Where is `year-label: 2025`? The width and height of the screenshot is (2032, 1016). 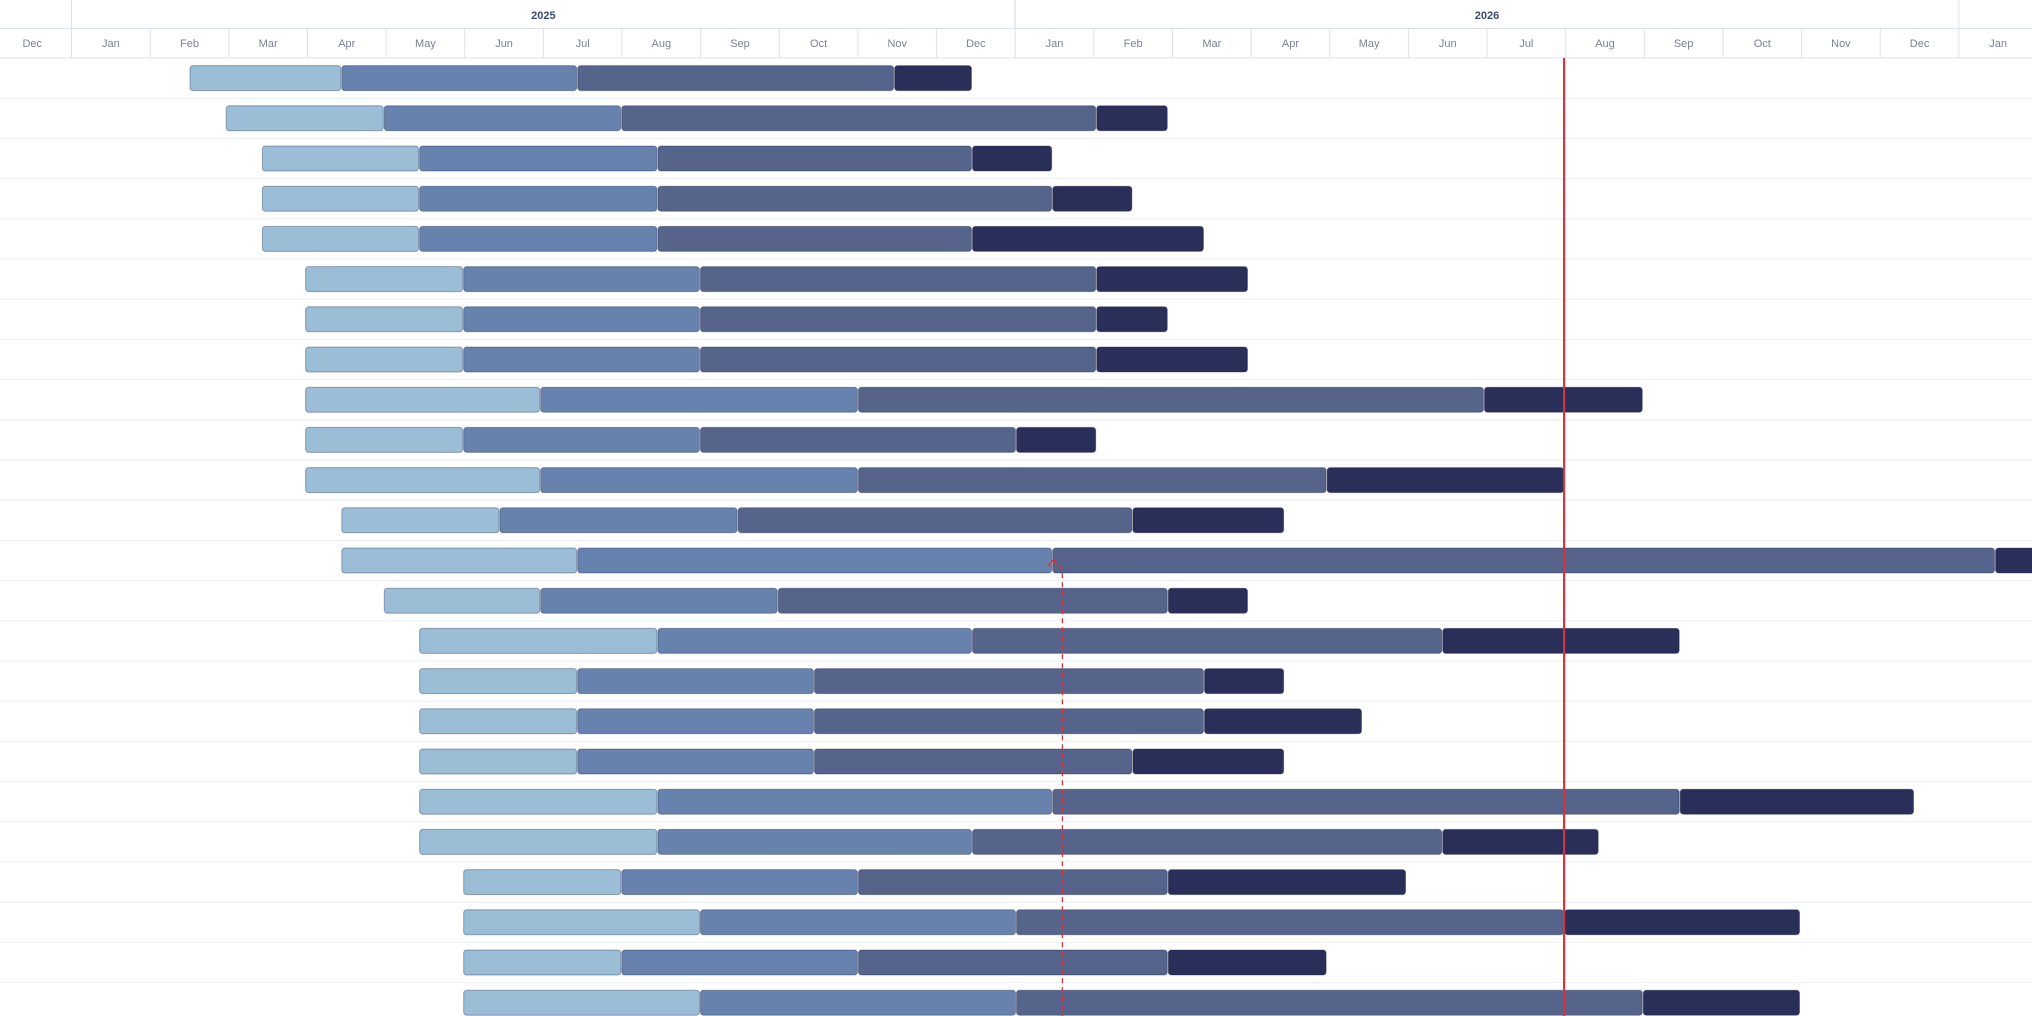
year-label: 2025 is located at coordinates (543, 16).